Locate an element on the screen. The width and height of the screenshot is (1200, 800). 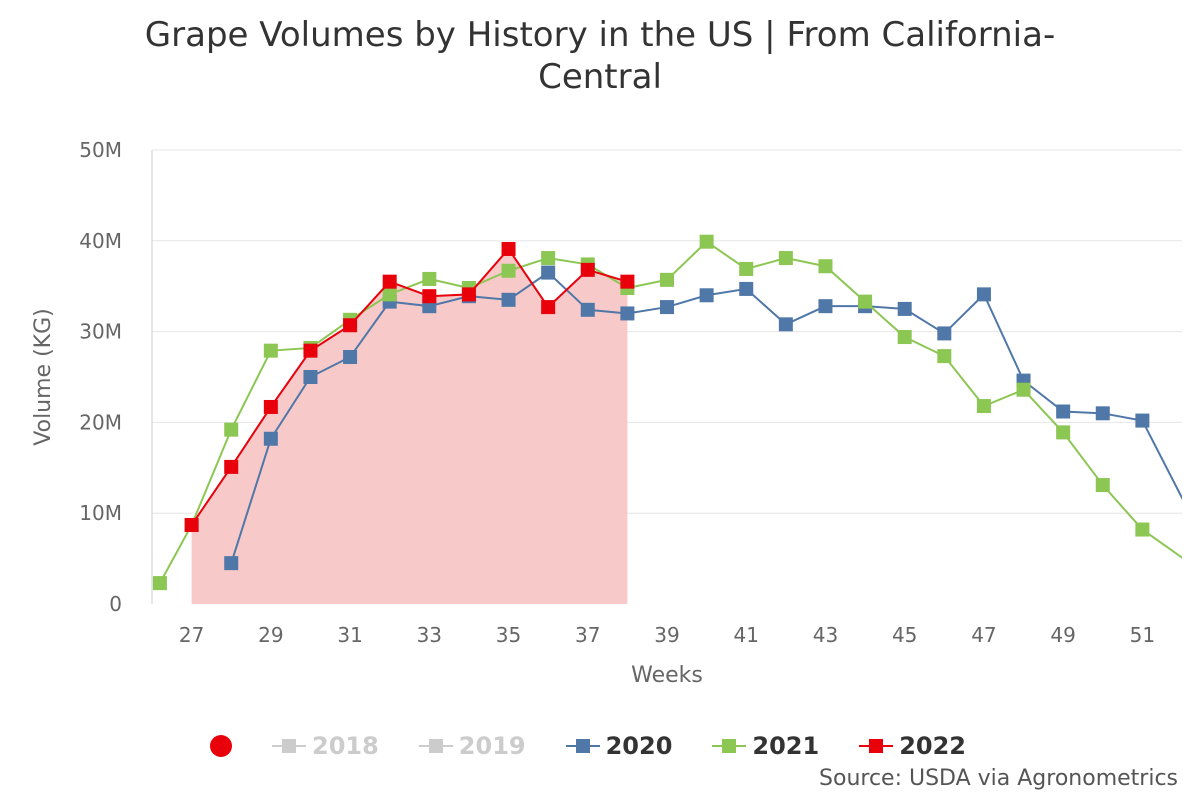
y-axis-title: Volume (KG) is located at coordinates (43, 376).